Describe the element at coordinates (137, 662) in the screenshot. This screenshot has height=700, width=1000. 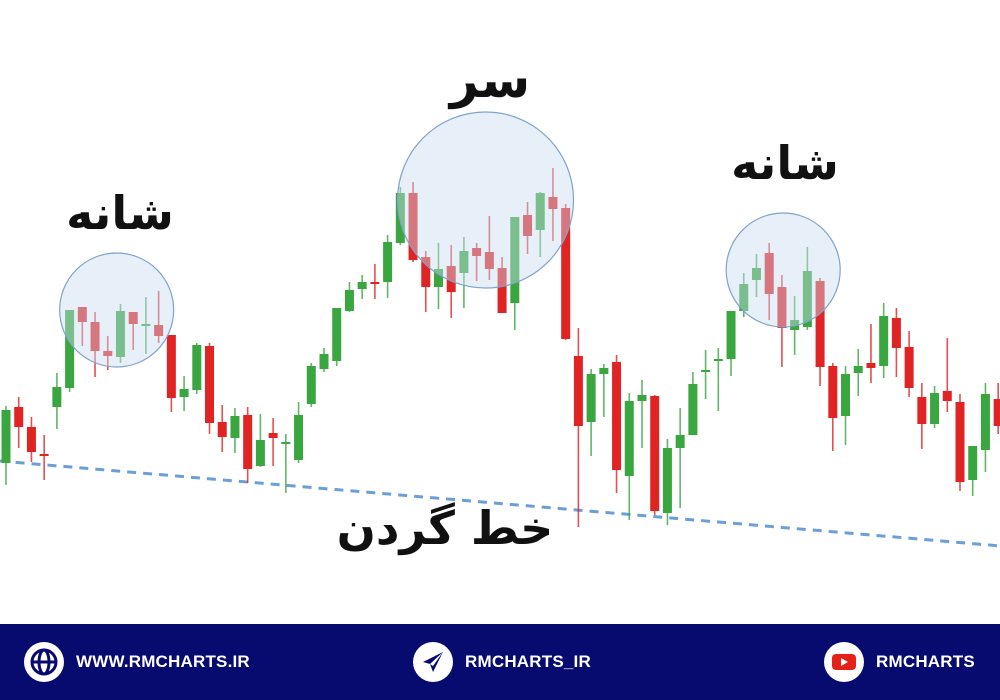
I see `website-link: WWW.RMCHARTS.IR` at that location.